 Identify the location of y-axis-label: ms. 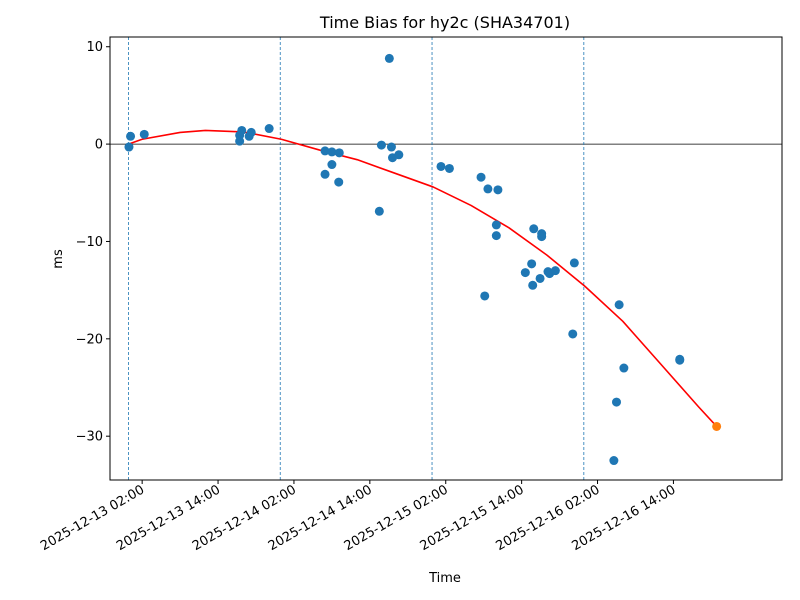
(58, 259).